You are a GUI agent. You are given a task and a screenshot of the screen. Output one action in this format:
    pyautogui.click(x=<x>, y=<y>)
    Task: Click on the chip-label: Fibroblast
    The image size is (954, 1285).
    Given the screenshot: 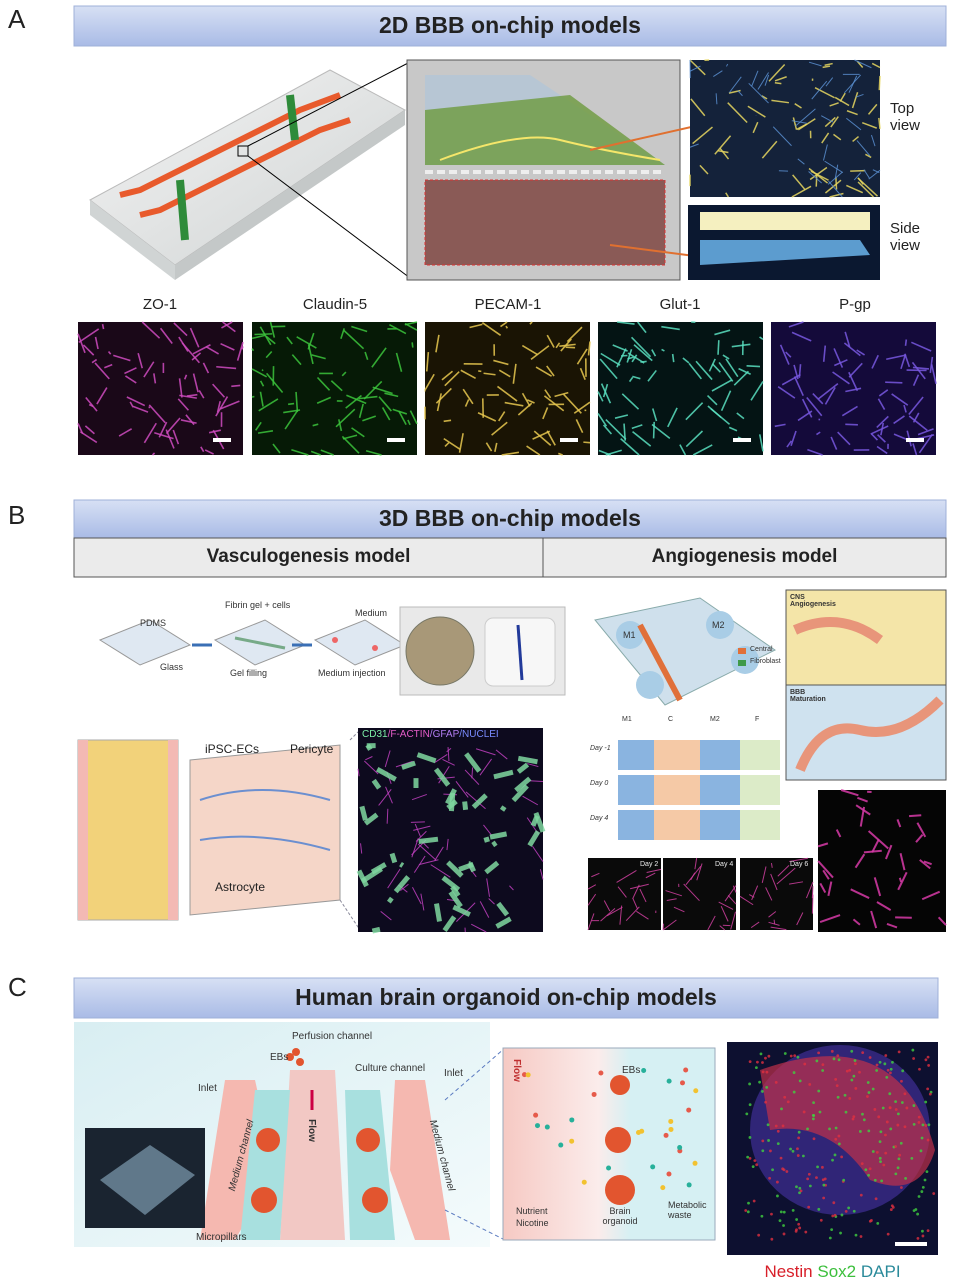 What is the action you would take?
    pyautogui.click(x=765, y=661)
    